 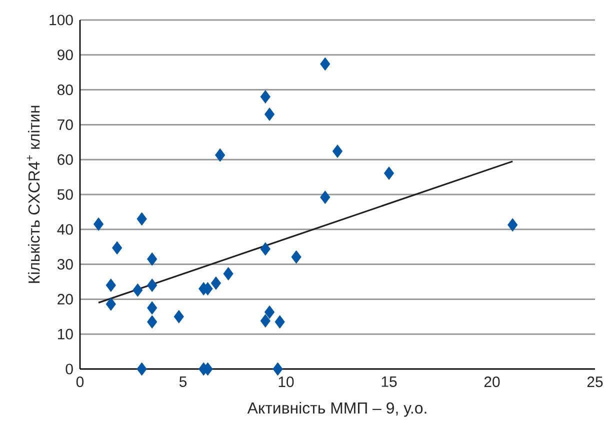 What do you see at coordinates (286, 382) in the screenshot?
I see `x-tick-label: 10` at bounding box center [286, 382].